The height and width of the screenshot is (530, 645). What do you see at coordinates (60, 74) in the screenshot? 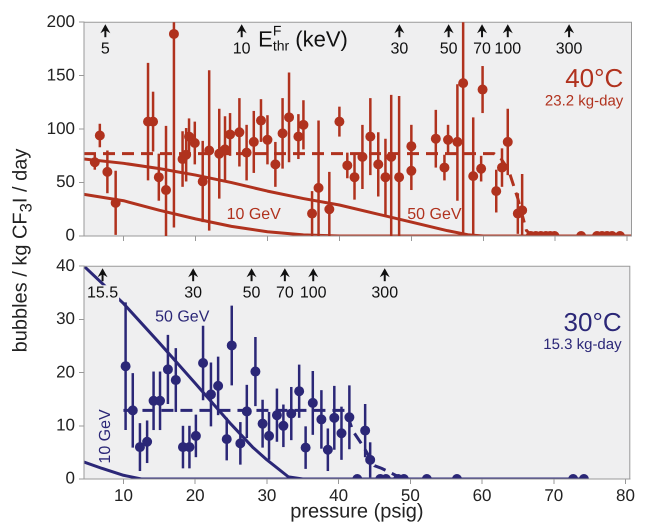
I see `y-tick-label: 150` at bounding box center [60, 74].